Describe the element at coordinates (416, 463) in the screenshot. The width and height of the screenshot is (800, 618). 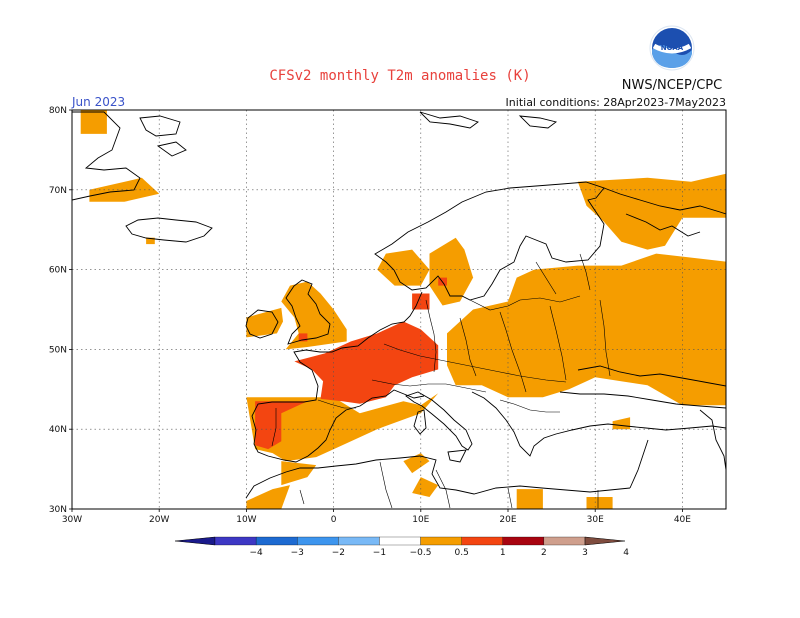
I see `anomaly-region-algeria-coast` at that location.